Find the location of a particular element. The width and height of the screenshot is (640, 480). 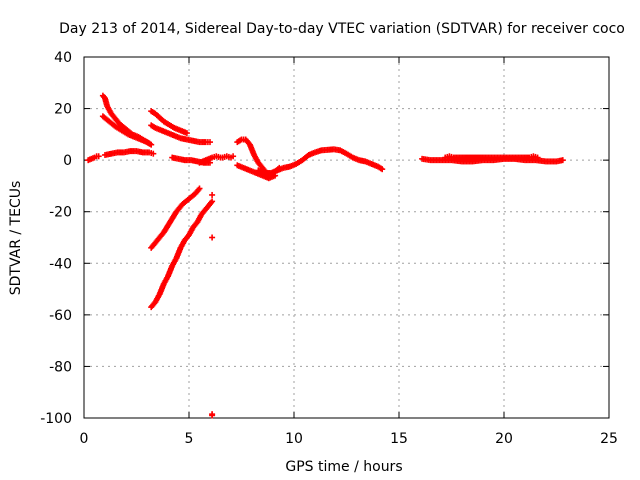

y-tick-label-20: 20 is located at coordinates (63, 110).